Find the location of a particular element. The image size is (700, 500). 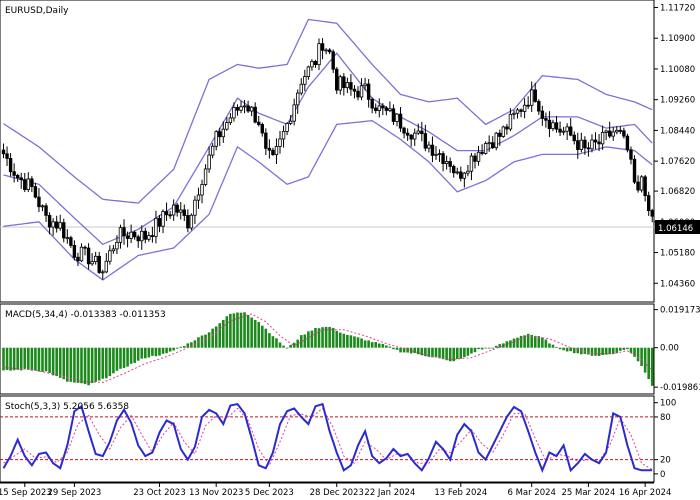

price-tick-label: 1.07620 is located at coordinates (677, 162).